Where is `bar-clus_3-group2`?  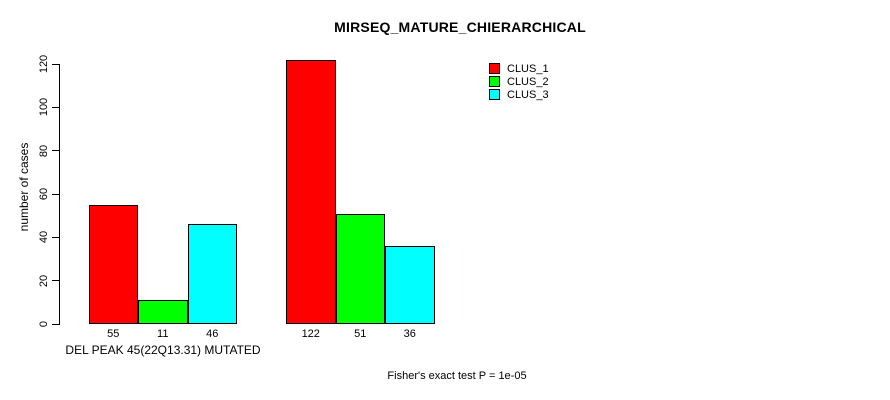 bar-clus_3-group2 is located at coordinates (410, 285).